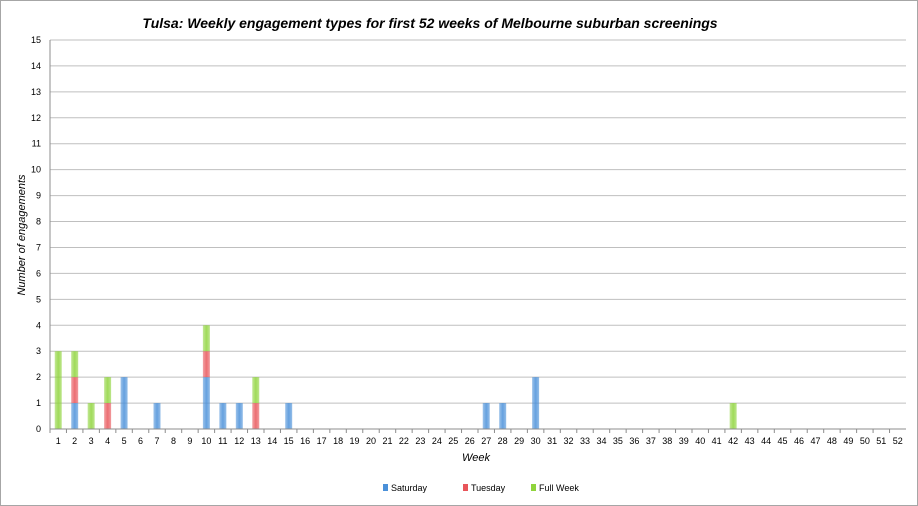 The width and height of the screenshot is (918, 506). I want to click on x-tick-label-14: 14, so click(272, 441).